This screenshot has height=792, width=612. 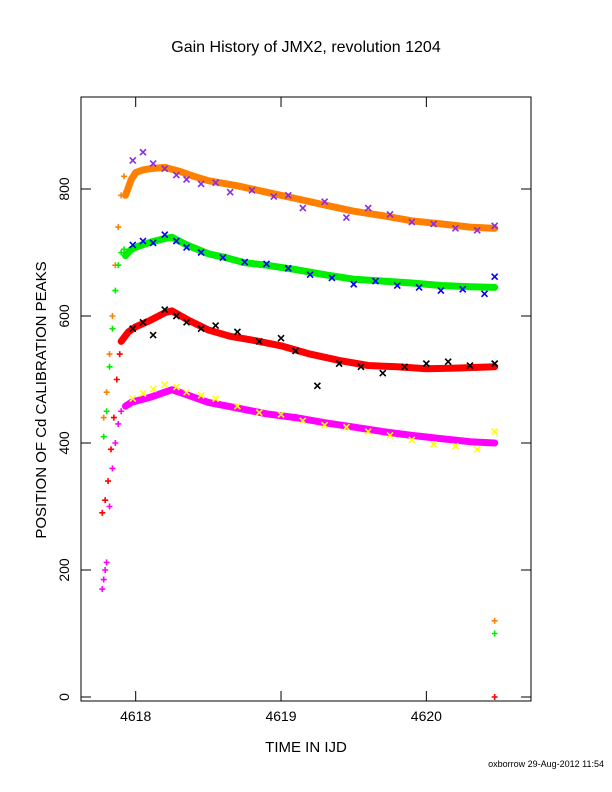 What do you see at coordinates (546, 764) in the screenshot?
I see `footer-credit: oxborrow 29-Aug-2012 11:54` at bounding box center [546, 764].